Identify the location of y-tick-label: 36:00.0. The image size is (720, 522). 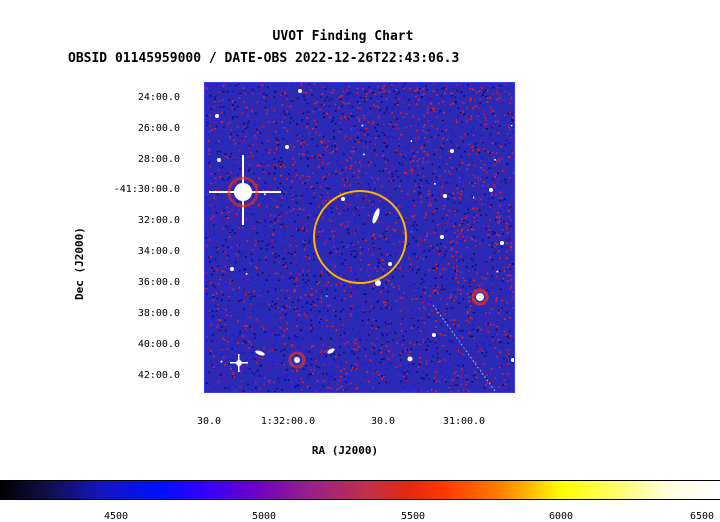
(159, 282).